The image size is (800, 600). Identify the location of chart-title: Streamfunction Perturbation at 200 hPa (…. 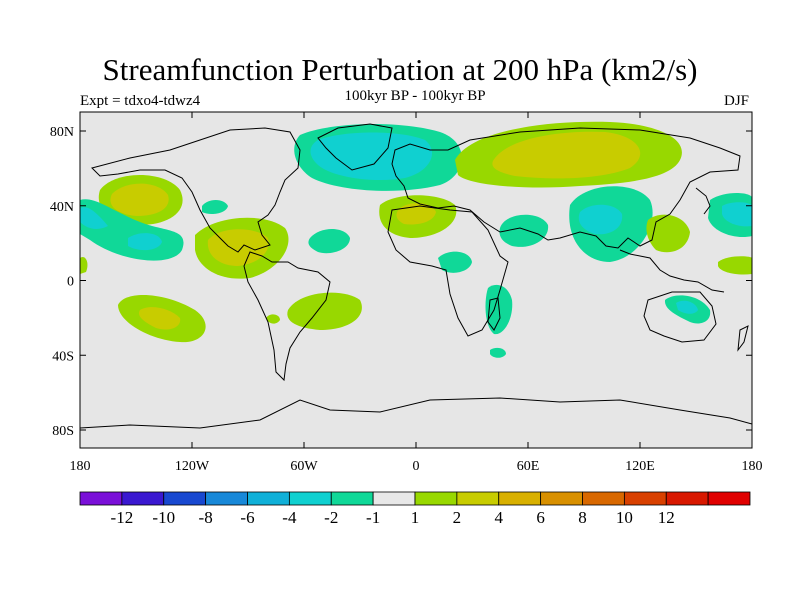
(400, 69).